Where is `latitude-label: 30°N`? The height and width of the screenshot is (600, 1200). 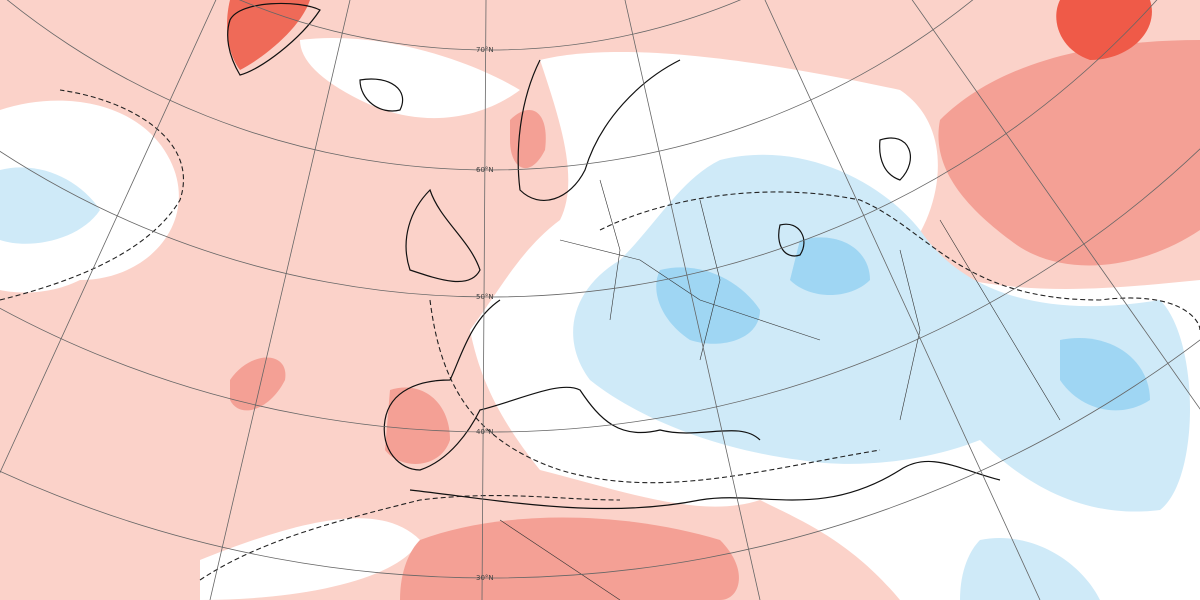 latitude-label: 30°N is located at coordinates (485, 578).